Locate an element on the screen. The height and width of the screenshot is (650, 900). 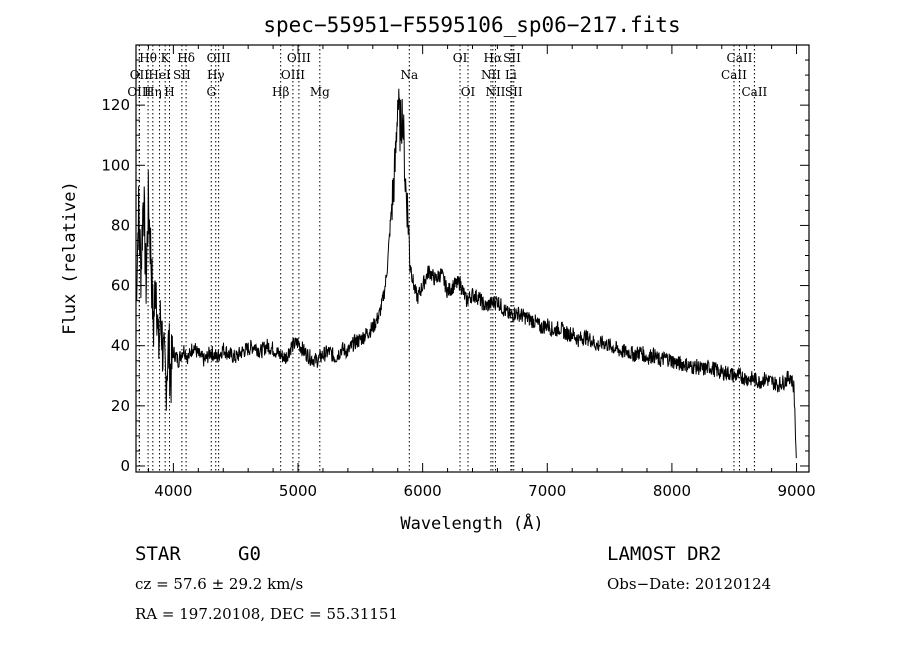
line-label-9: OIII is located at coordinates (219, 58).